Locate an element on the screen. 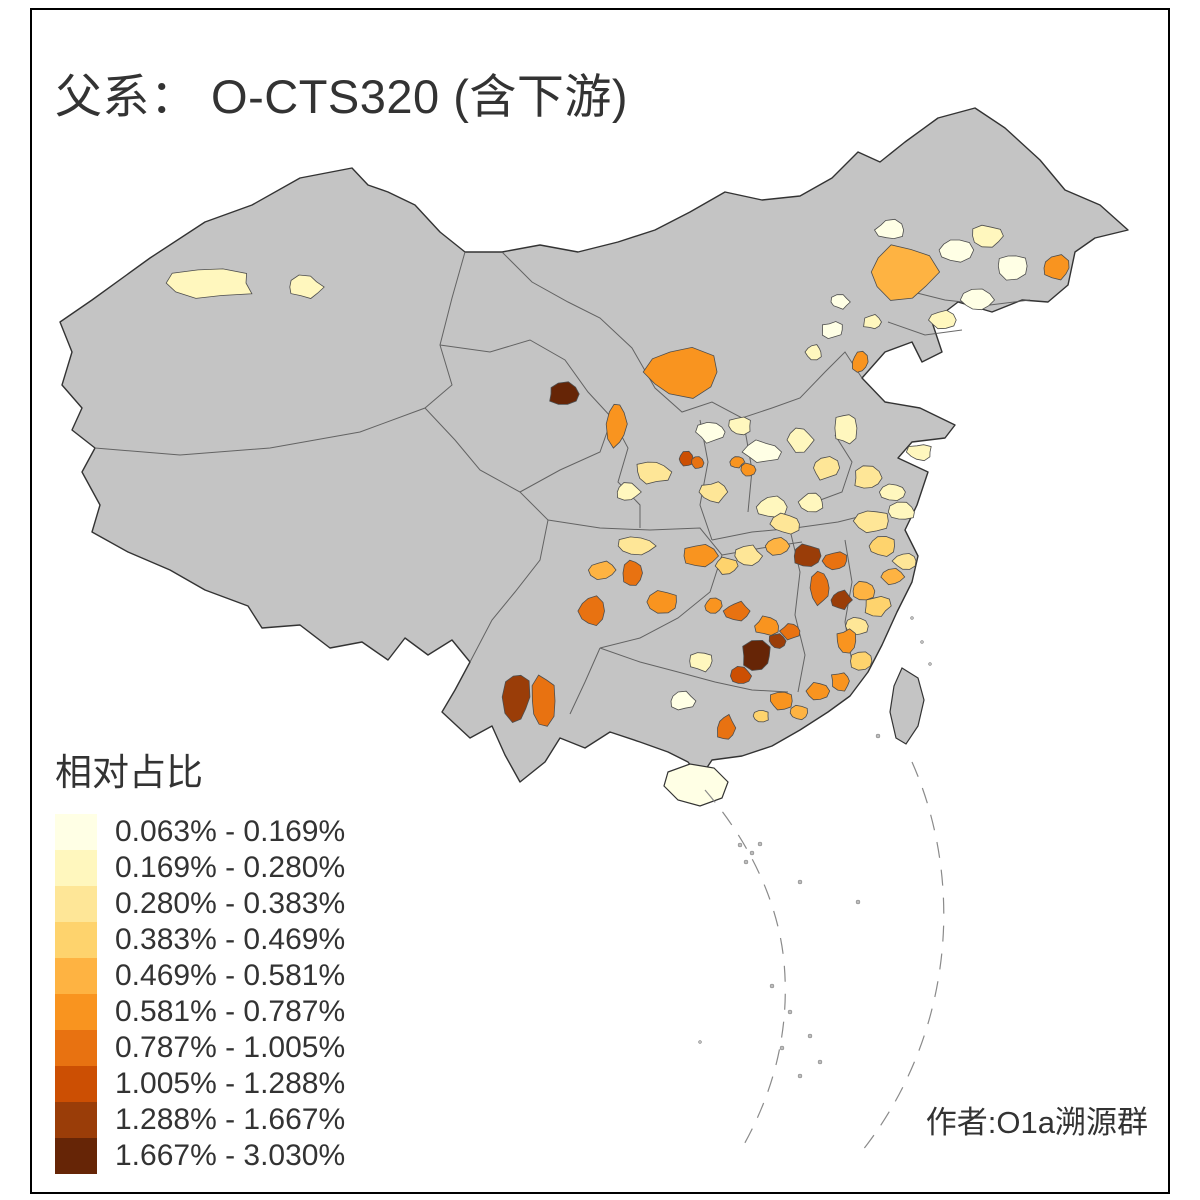 Image resolution: width=1200 pixels, height=1200 pixels. legend-item: 1.288% - 1.667% is located at coordinates (200, 1120).